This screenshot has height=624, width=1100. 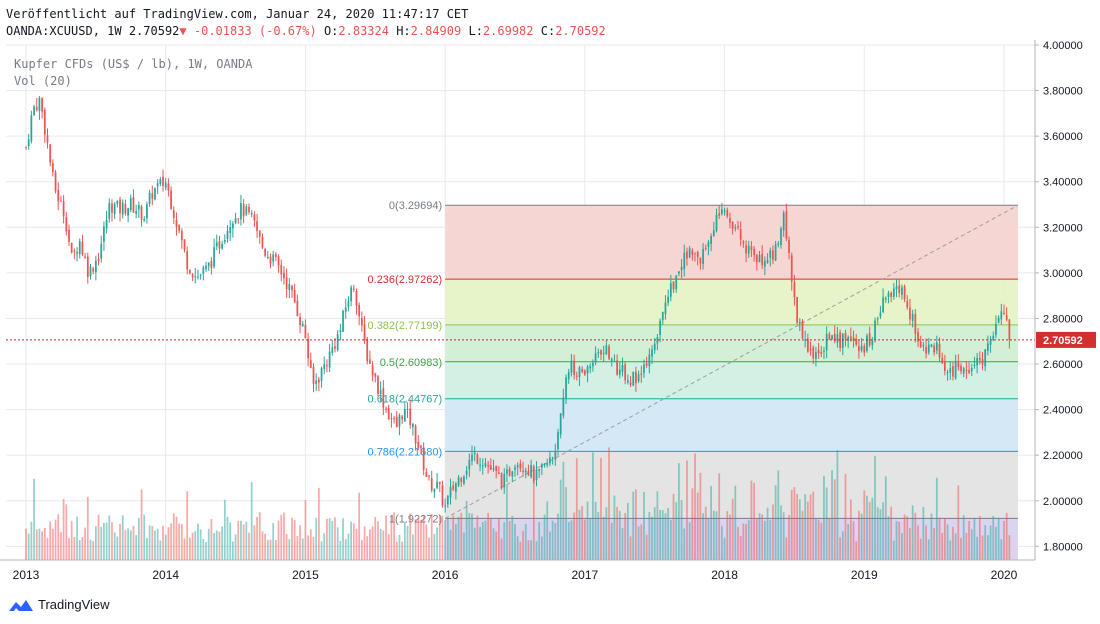 What do you see at coordinates (864, 575) in the screenshot?
I see `time-tick-label: 2019` at bounding box center [864, 575].